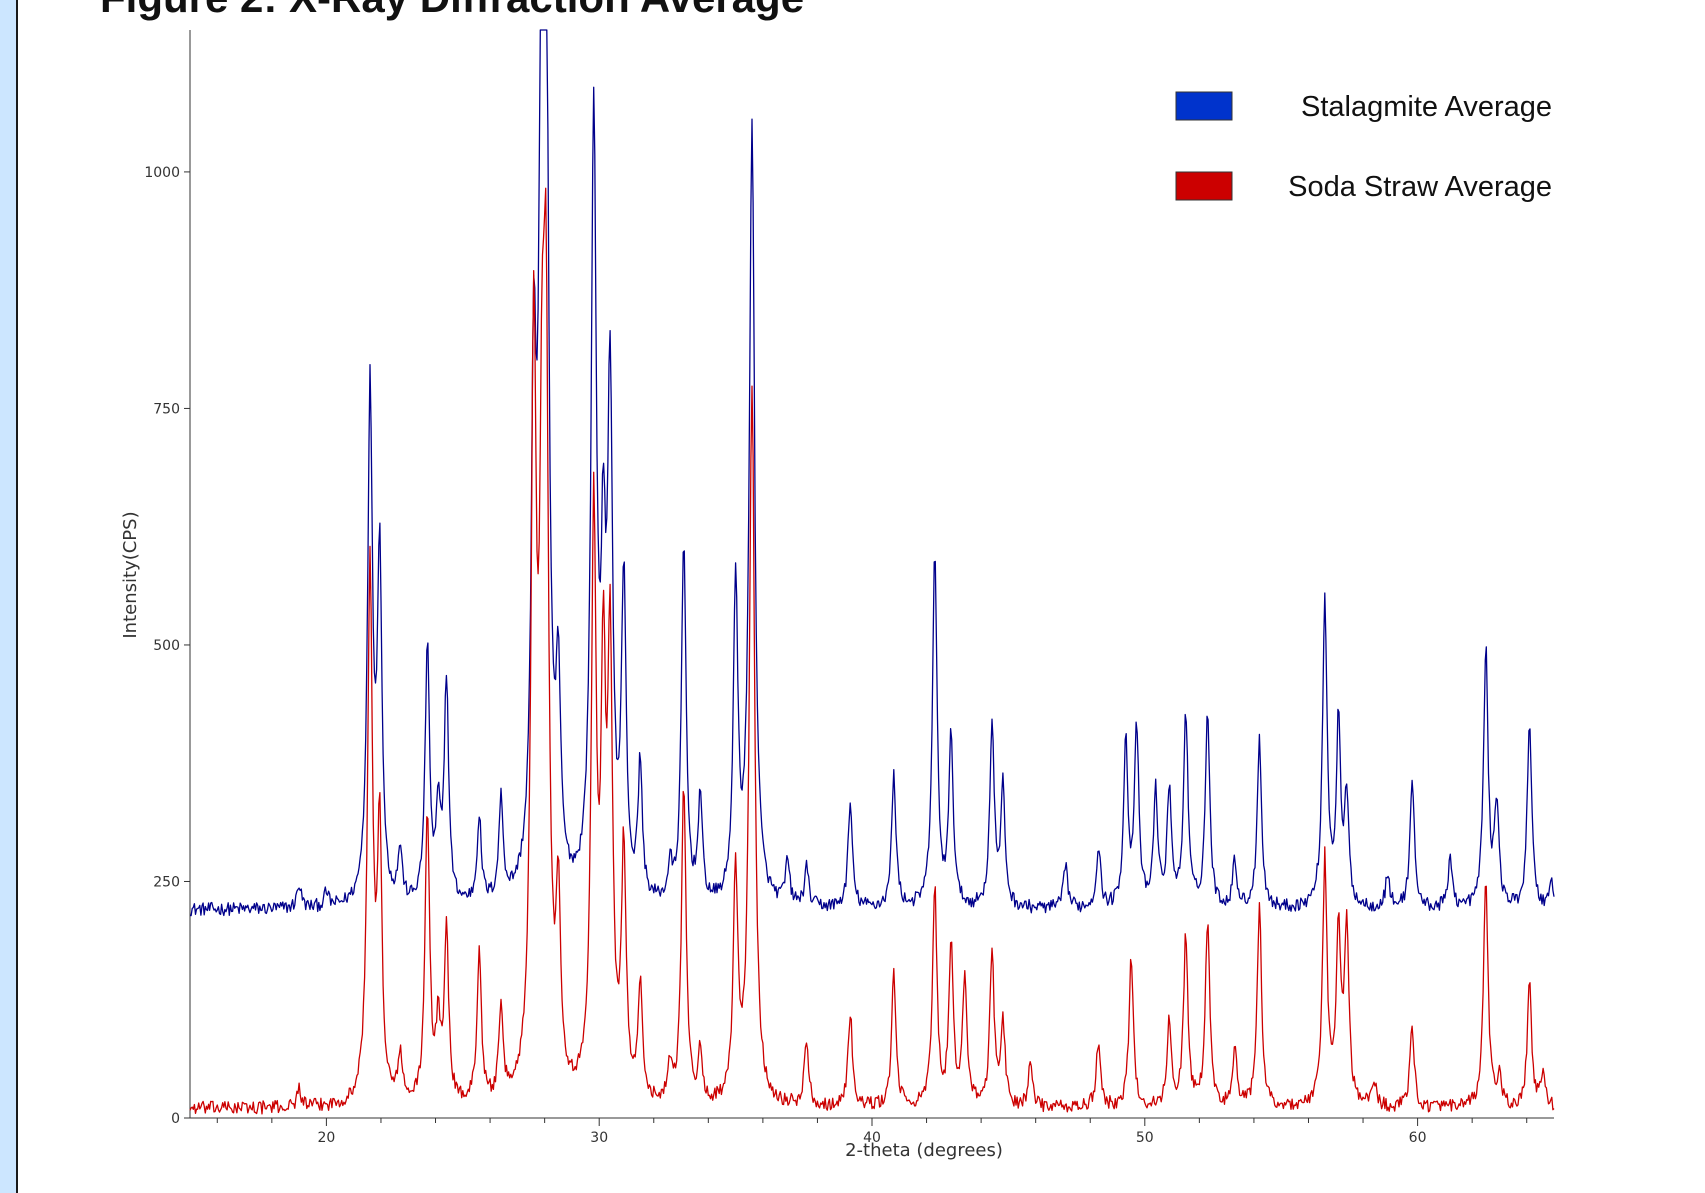 The height and width of the screenshot is (1193, 1705). What do you see at coordinates (166, 882) in the screenshot?
I see `y-tick-label-250: 250` at bounding box center [166, 882].